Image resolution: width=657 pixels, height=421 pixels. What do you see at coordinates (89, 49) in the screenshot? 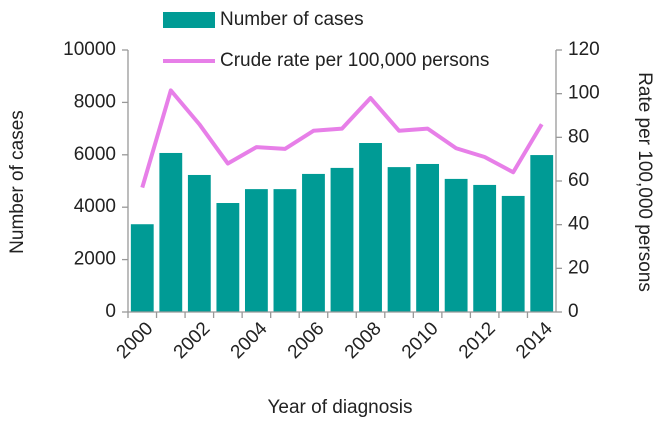
I see `y-tick-label: 10000` at bounding box center [89, 49].